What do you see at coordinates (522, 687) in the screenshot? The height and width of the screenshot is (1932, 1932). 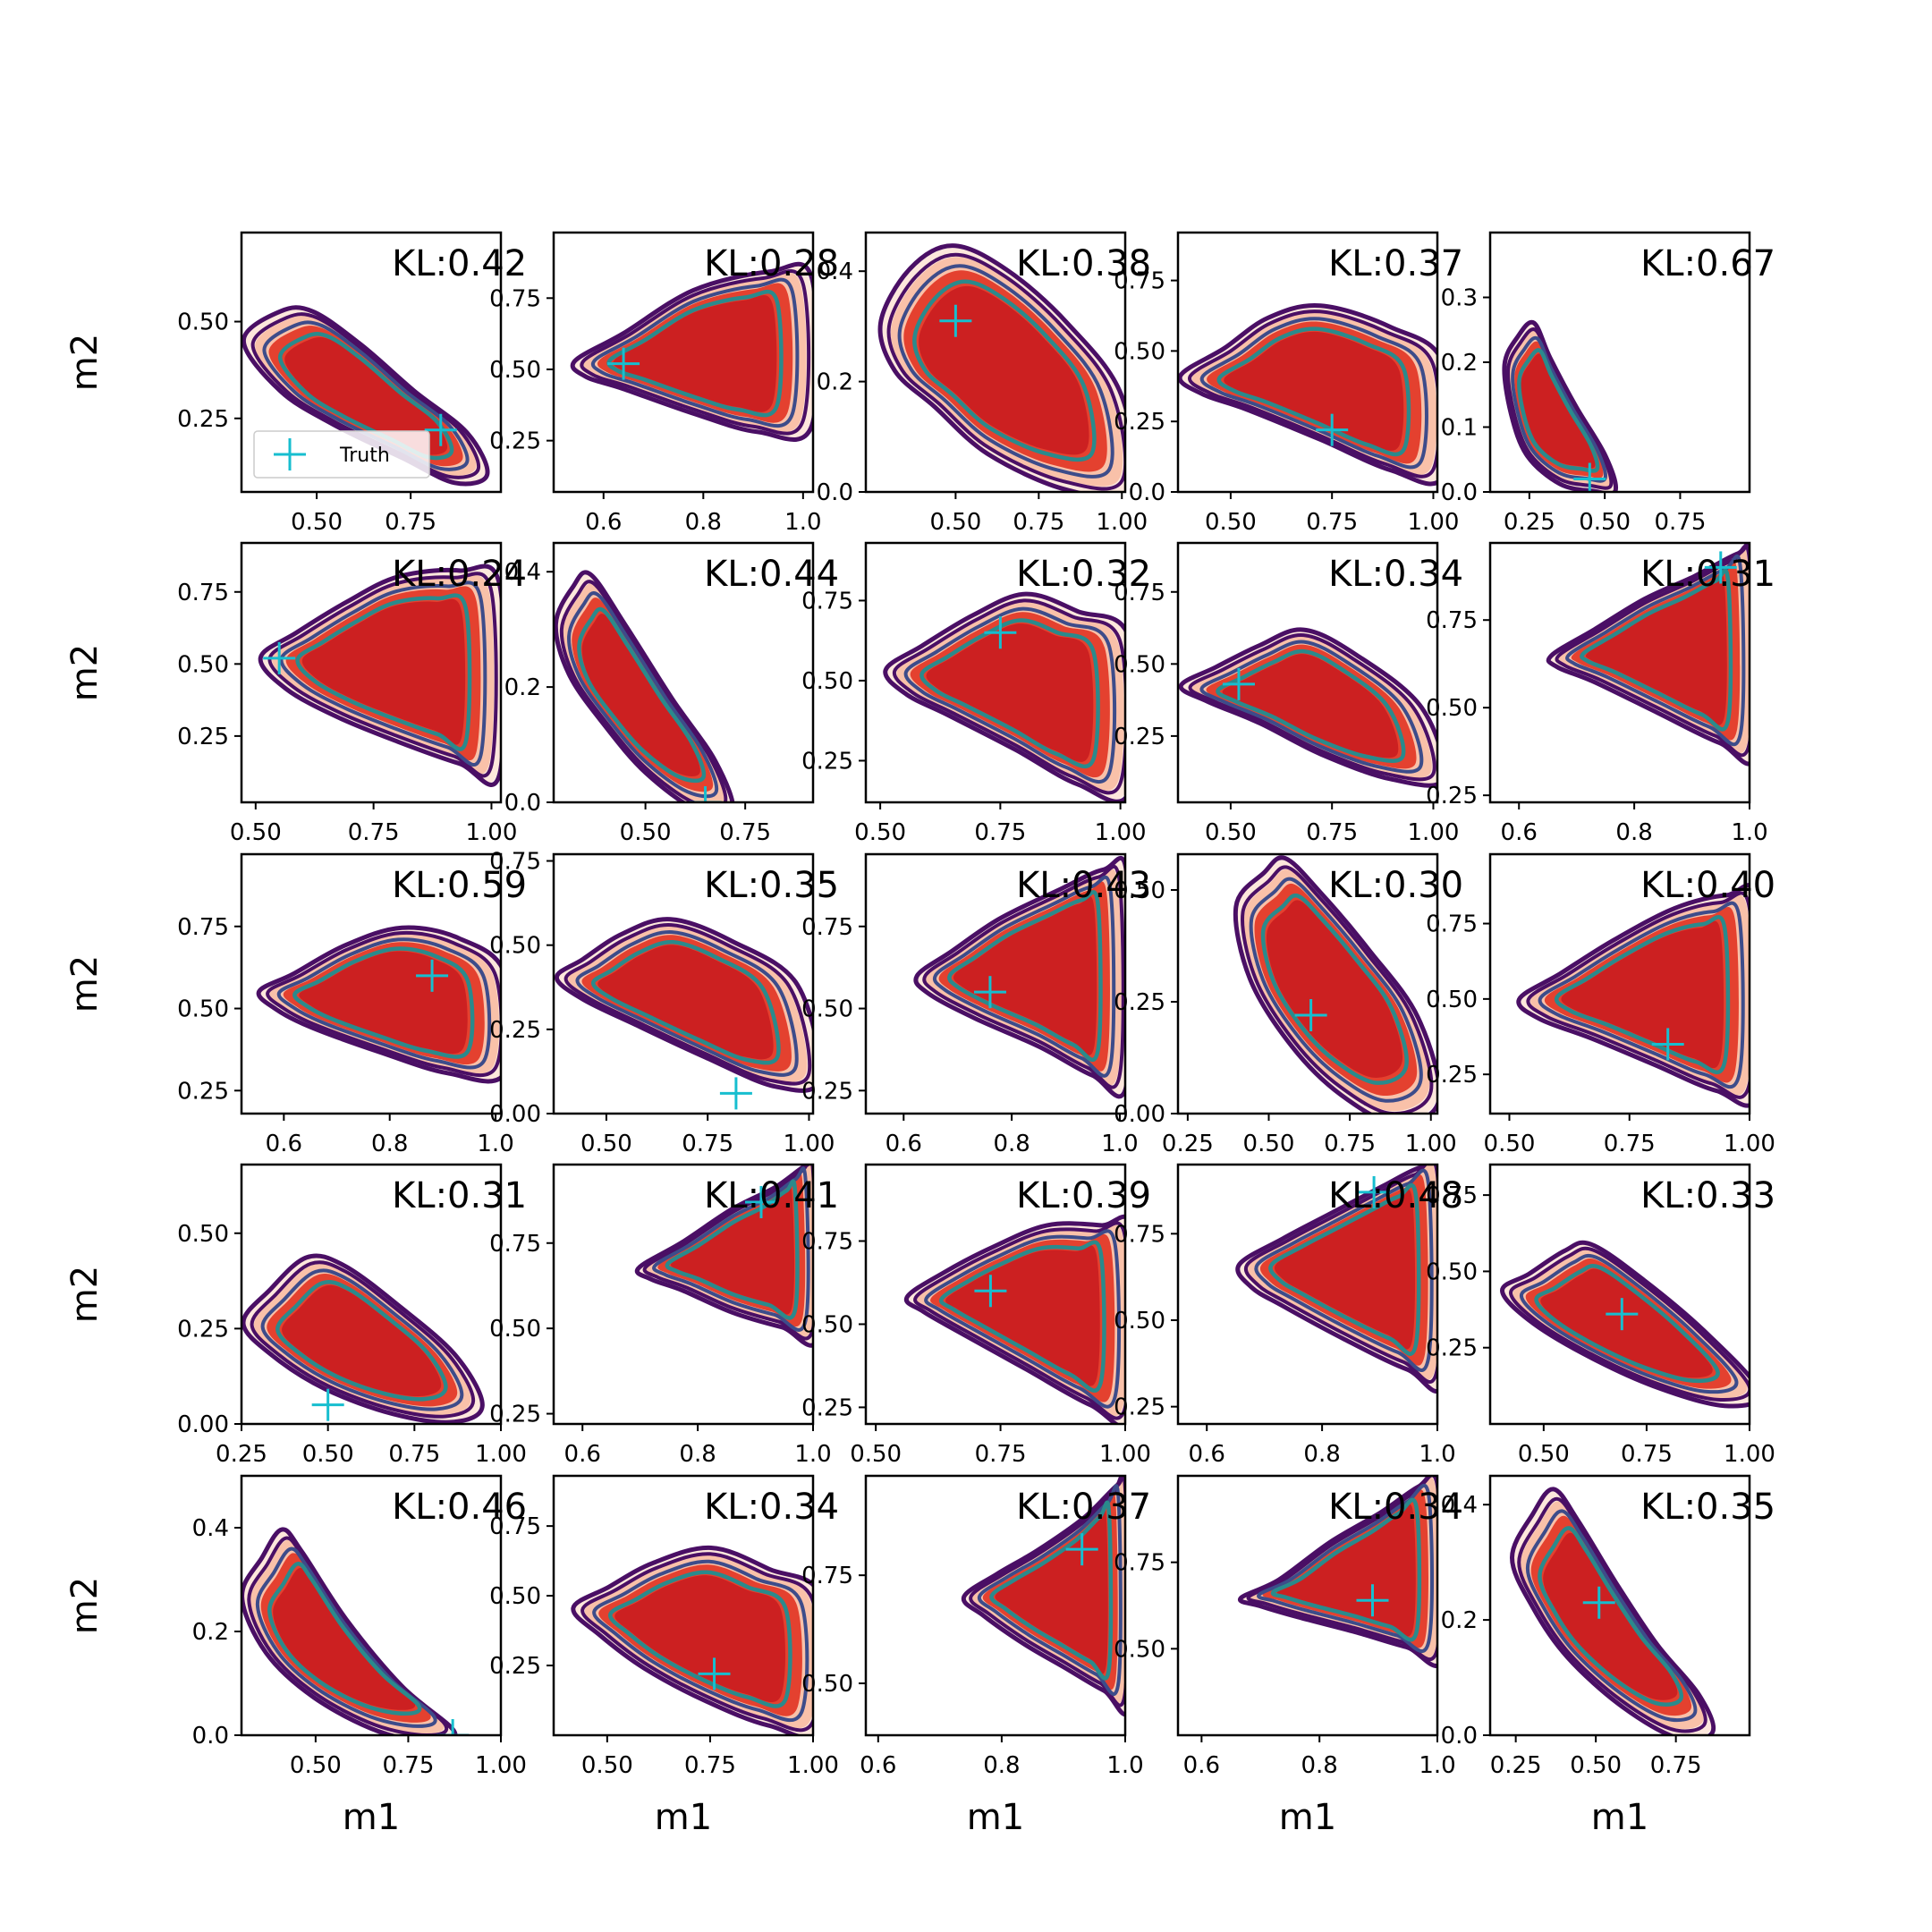 I see `y-tick-label: 0.2` at bounding box center [522, 687].